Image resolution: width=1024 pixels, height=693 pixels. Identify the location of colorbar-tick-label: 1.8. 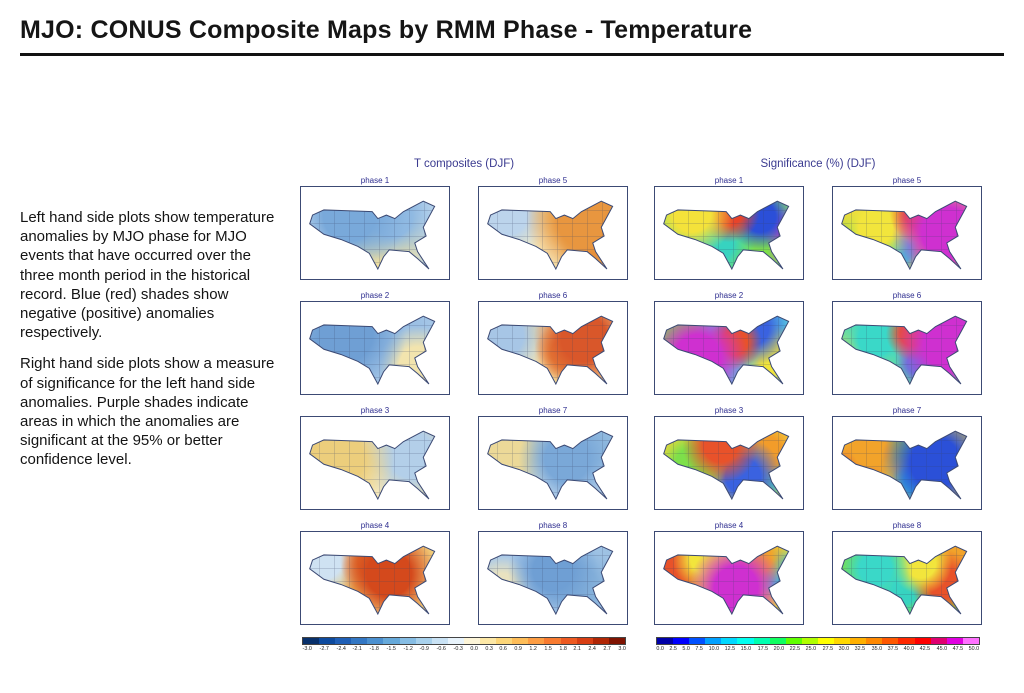
(562, 649).